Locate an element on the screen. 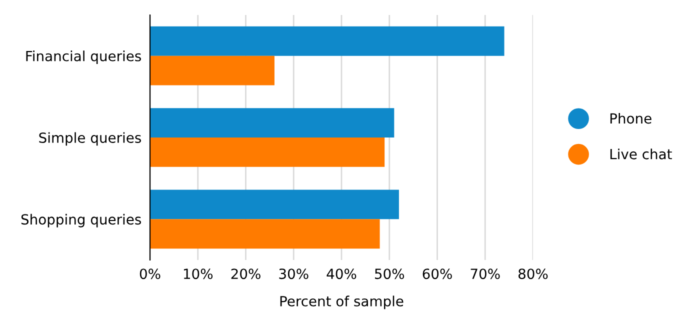  y-tick-label: Simple queries is located at coordinates (90, 139).